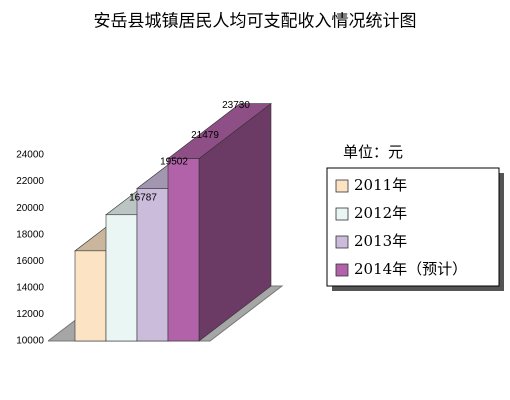 The width and height of the screenshot is (510, 400). Describe the element at coordinates (236, 105) in the screenshot. I see `value-label: 23730` at that location.